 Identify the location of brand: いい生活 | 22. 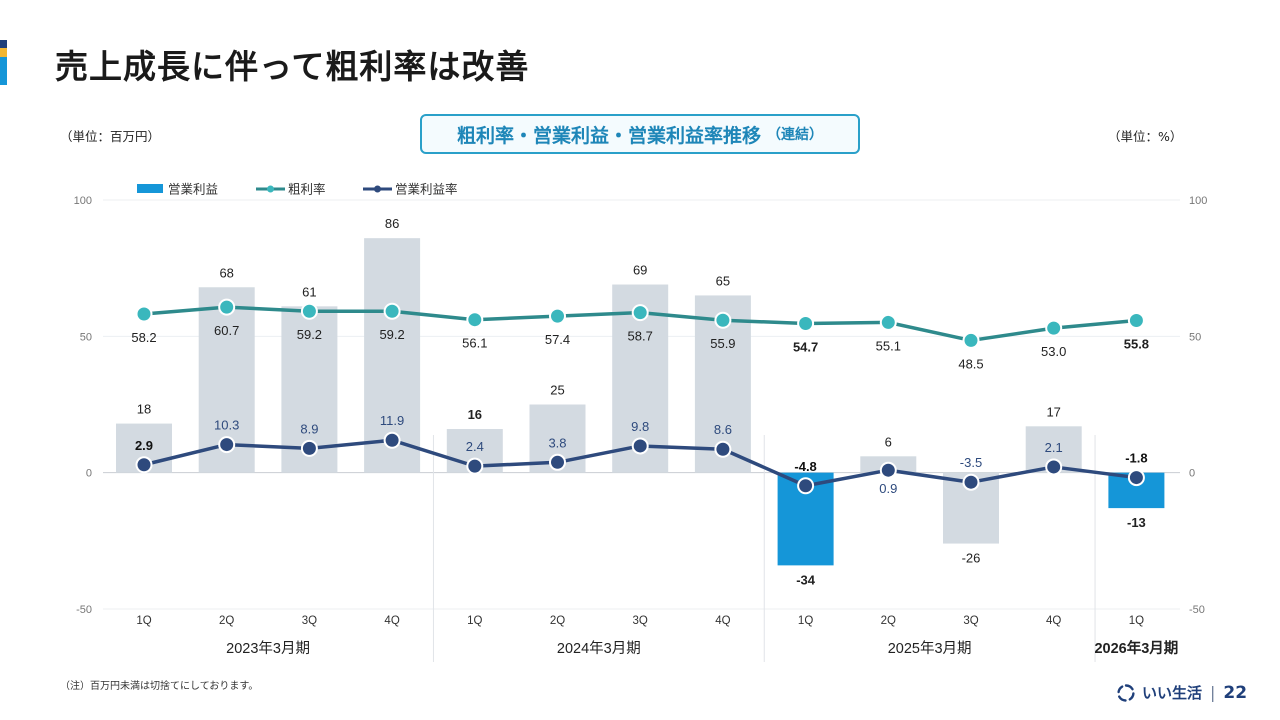
(1181, 692).